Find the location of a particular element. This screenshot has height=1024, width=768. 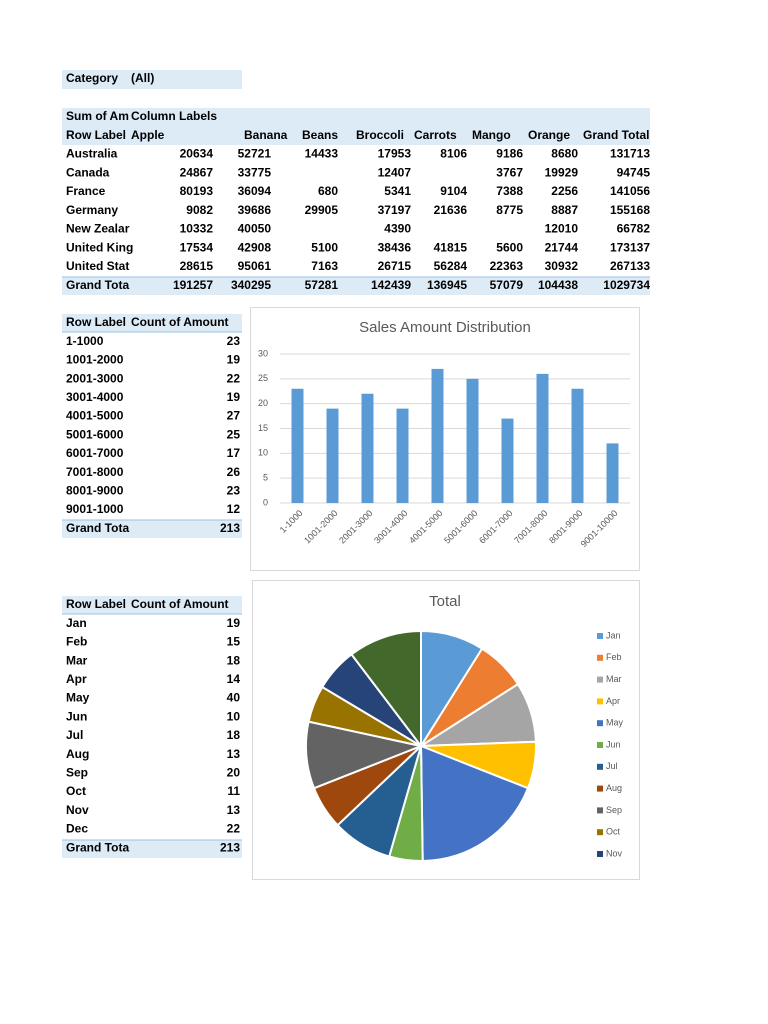

cell-value: 19929 is located at coordinates (562, 172).